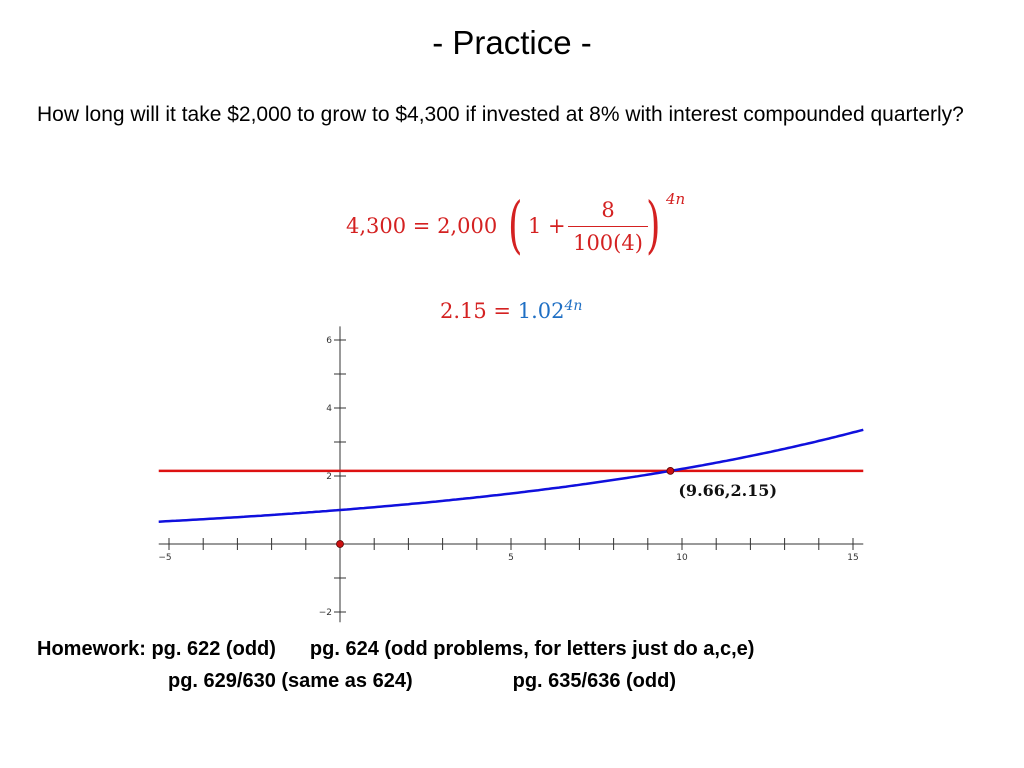  What do you see at coordinates (547, 226) in the screenshot?
I see `equation-one-plus: 1 +` at bounding box center [547, 226].